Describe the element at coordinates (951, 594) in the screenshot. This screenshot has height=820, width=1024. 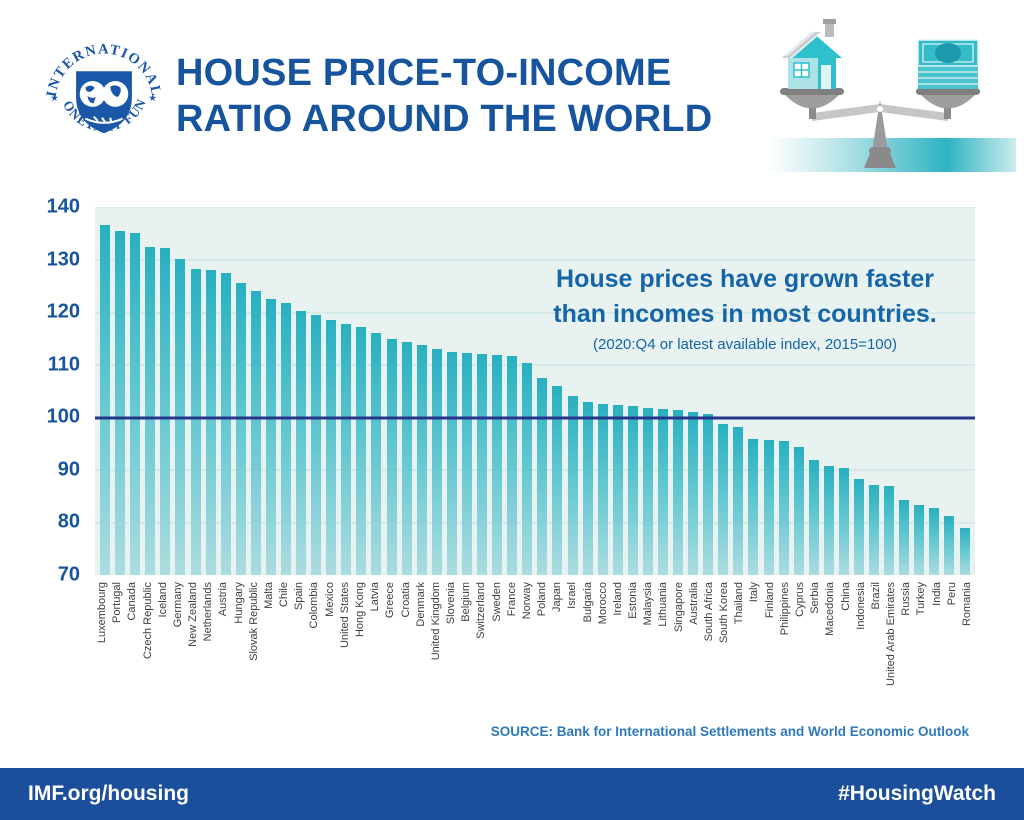
I see `country-label: Peru` at that location.